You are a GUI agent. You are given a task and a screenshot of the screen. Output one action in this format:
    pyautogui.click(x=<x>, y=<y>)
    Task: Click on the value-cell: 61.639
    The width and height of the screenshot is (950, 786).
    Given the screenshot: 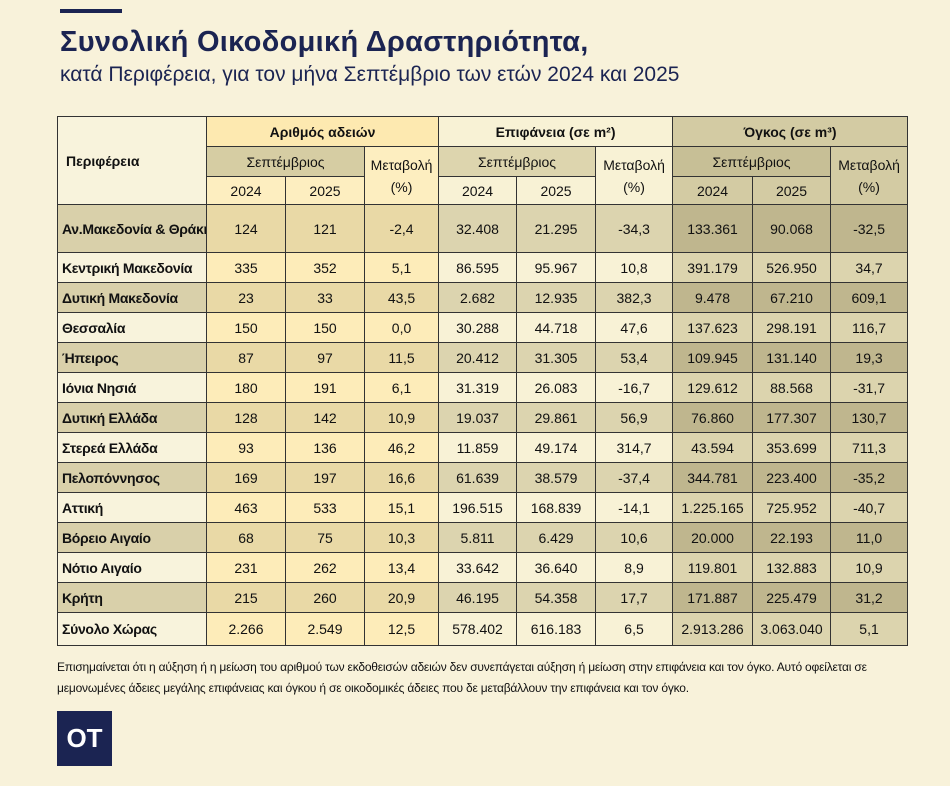 What is the action you would take?
    pyautogui.click(x=478, y=477)
    